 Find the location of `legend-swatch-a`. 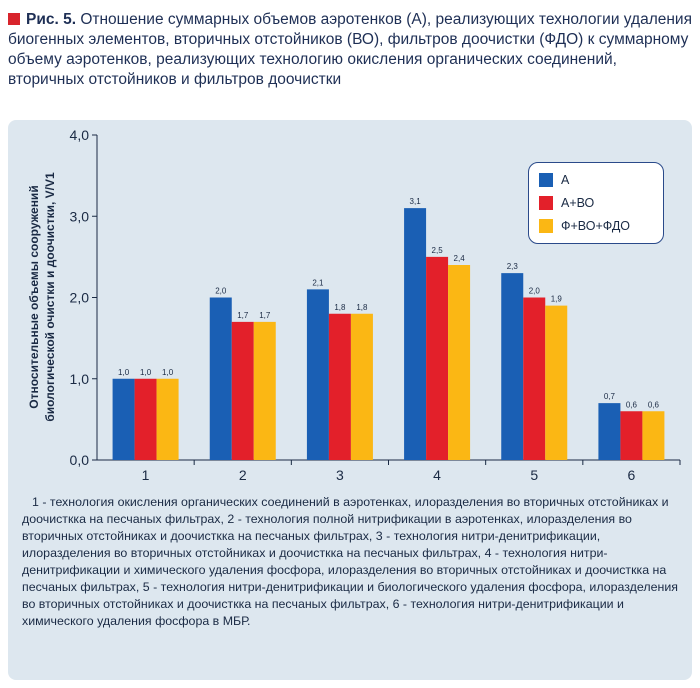

legend-swatch-a is located at coordinates (546, 180).